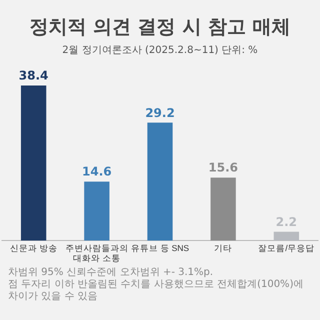  Describe the element at coordinates (223, 248) in the screenshot. I see `x-tick-label: 기타` at that location.